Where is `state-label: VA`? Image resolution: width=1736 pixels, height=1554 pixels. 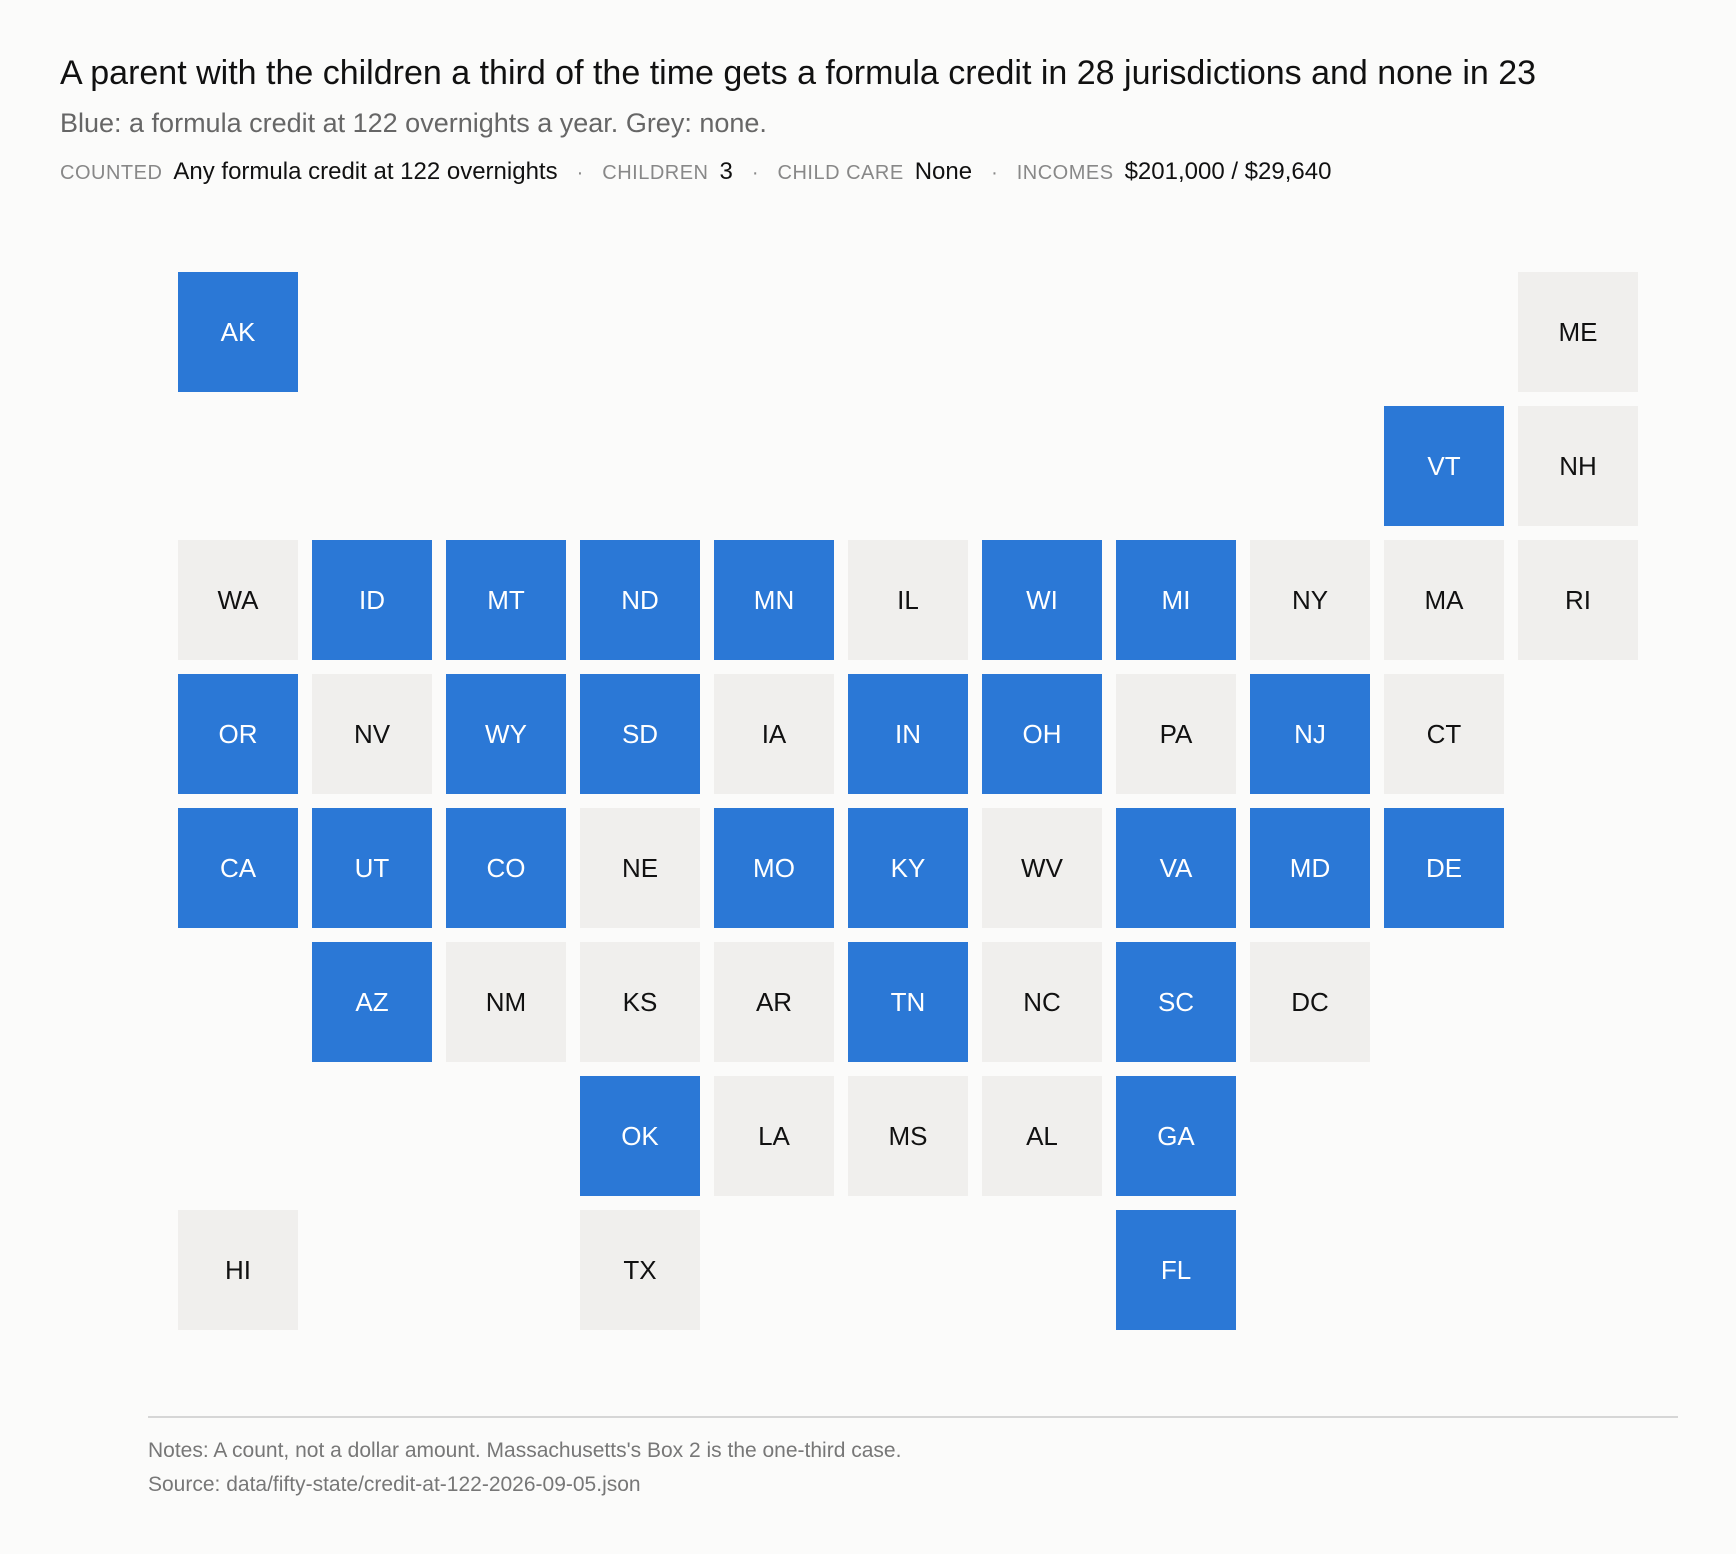
state-label: VA is located at coordinates (1176, 867).